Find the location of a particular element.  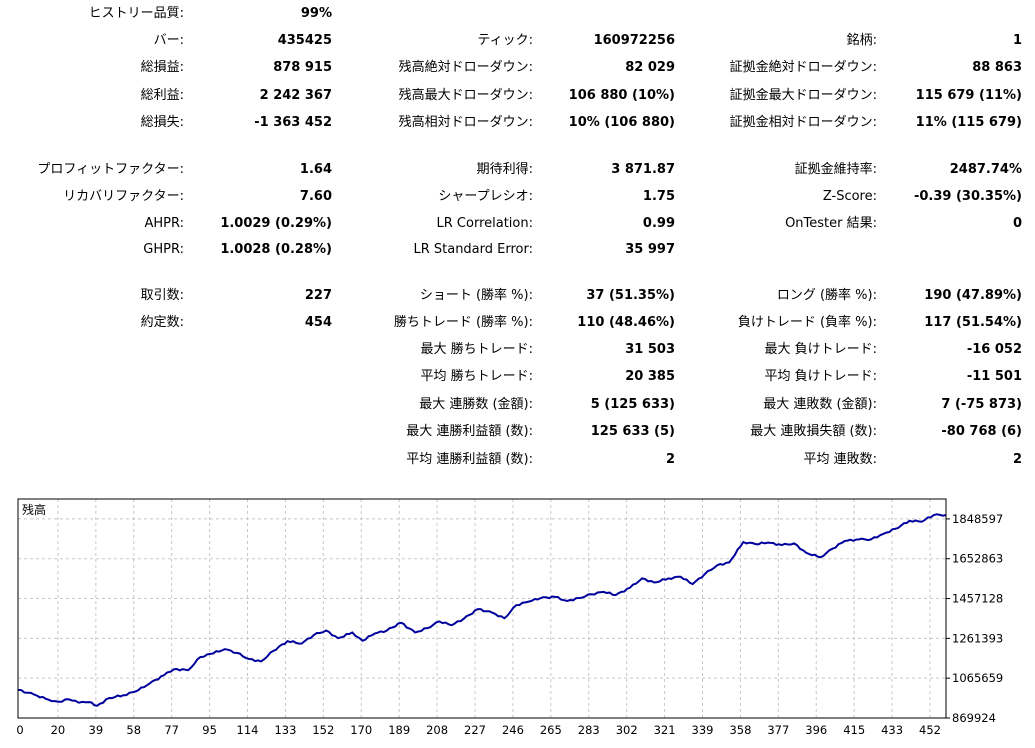

max-consec-wins-label: 最大 連勝数 (金額): is located at coordinates (476, 404).